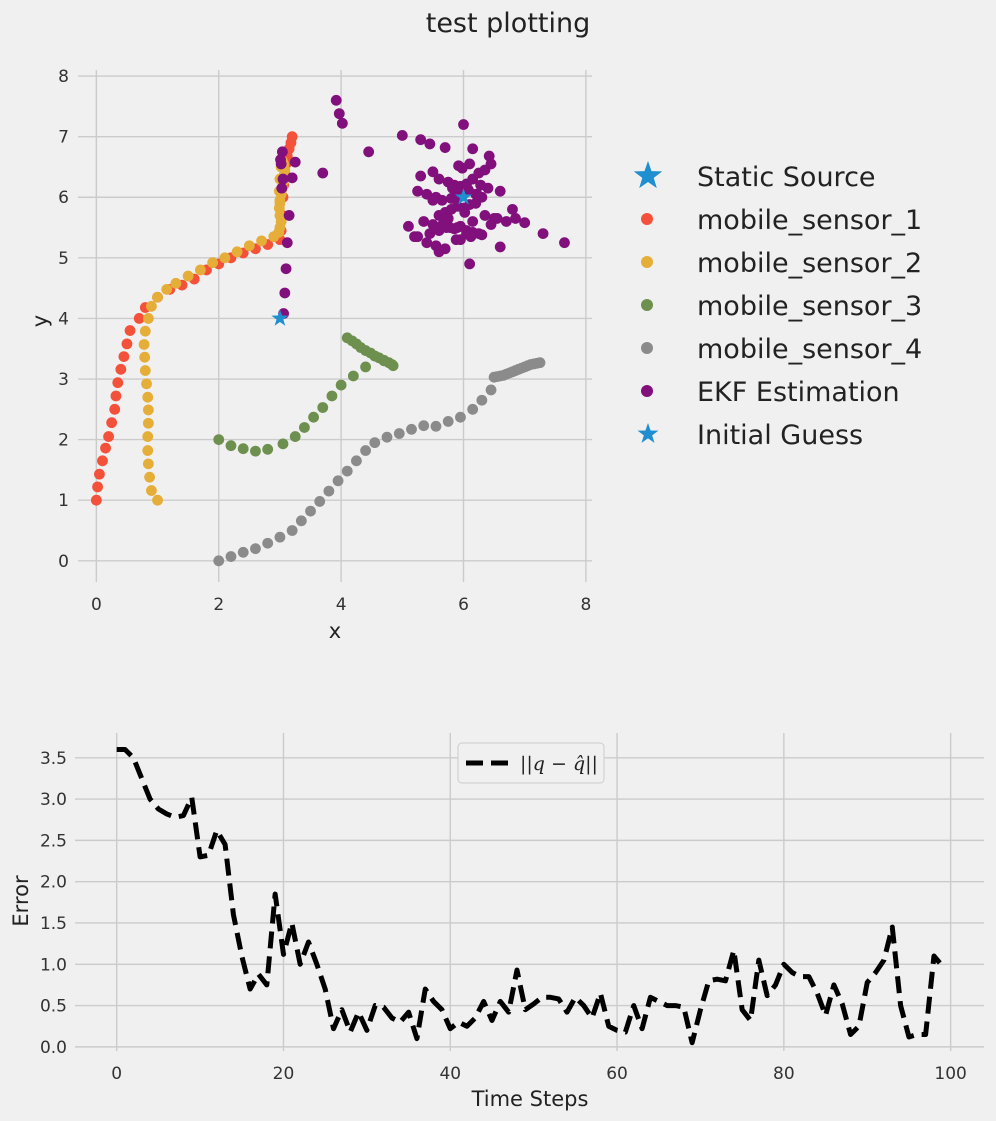 Image resolution: width=996 pixels, height=1121 pixels. What do you see at coordinates (63, 441) in the screenshot?
I see `scatter-y-tick-label: 2` at bounding box center [63, 441].